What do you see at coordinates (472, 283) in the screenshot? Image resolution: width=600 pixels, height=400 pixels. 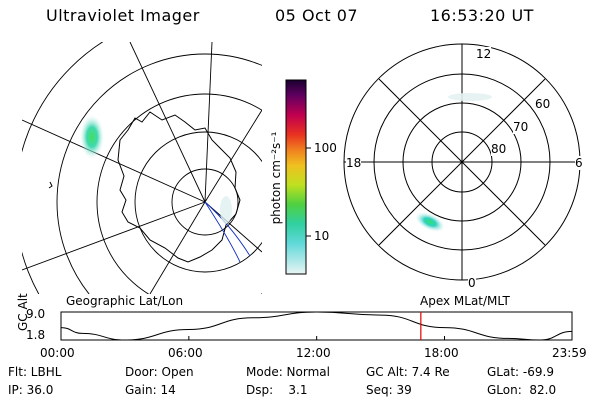 I see `mlt-label-0: 0` at bounding box center [472, 283].